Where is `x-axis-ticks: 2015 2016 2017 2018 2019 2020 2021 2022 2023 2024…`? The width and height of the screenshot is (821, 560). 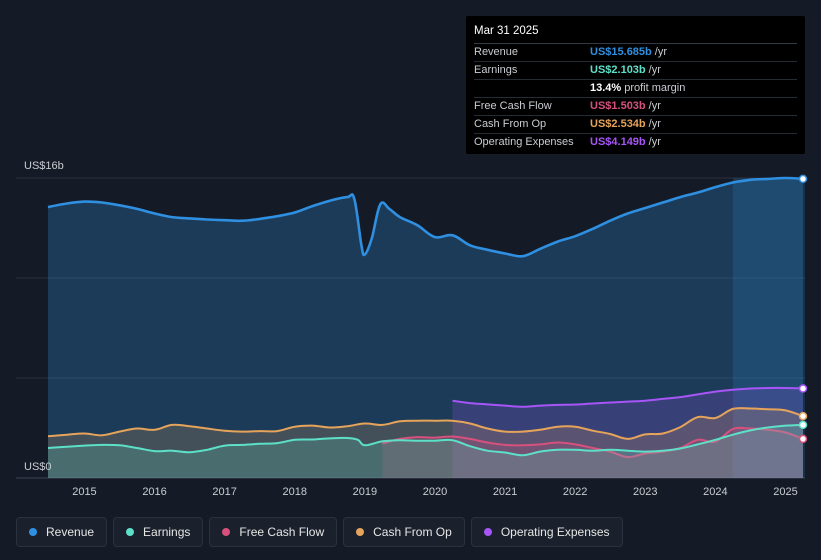 x-axis-ticks: 2015 2016 2017 2018 2019 2020 2021 2022 2023 2024… is located at coordinates (435, 492).